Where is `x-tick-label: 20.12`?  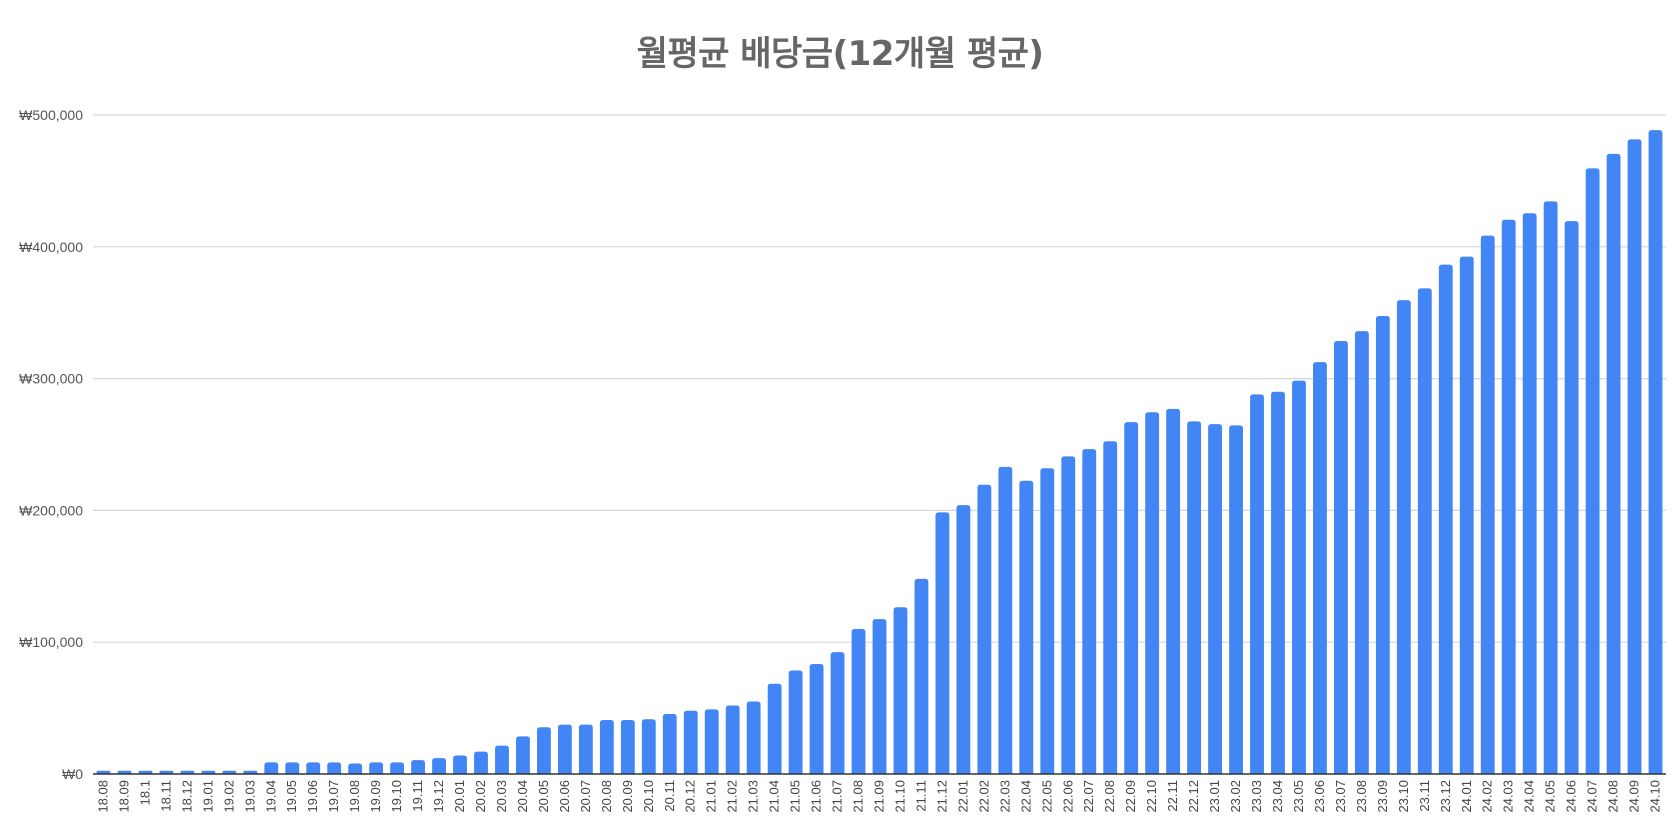
x-tick-label: 20.12 is located at coordinates (690, 796).